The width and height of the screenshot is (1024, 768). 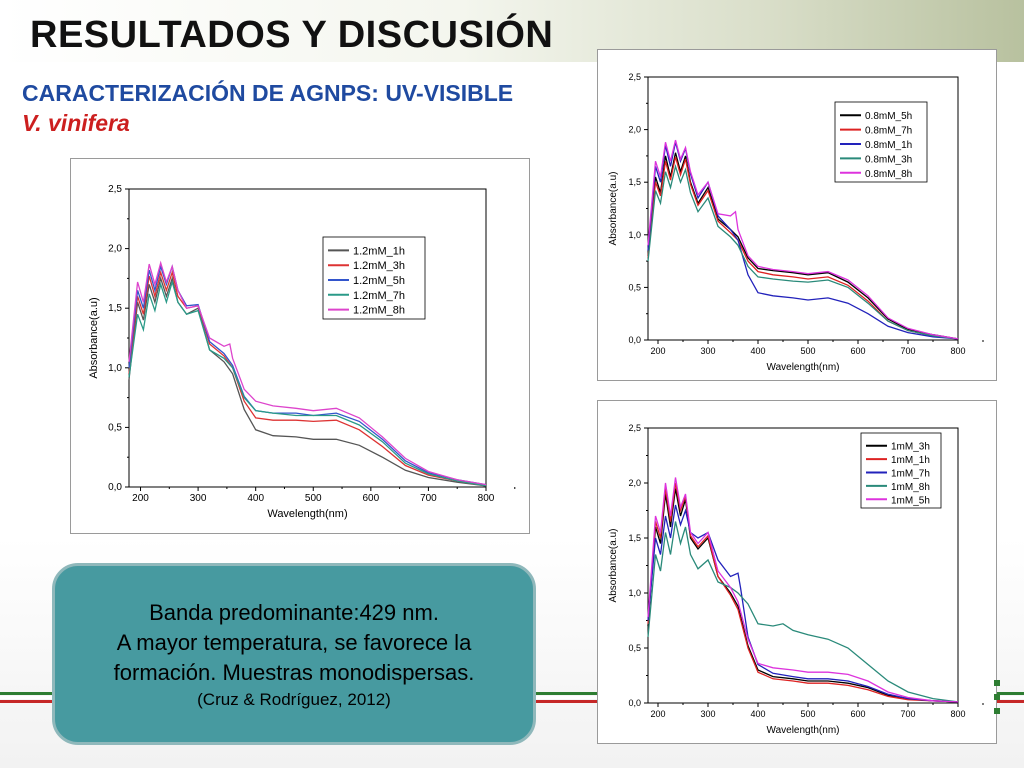 I want to click on series-line-1.2mM_8h, so click(x=307, y=373).